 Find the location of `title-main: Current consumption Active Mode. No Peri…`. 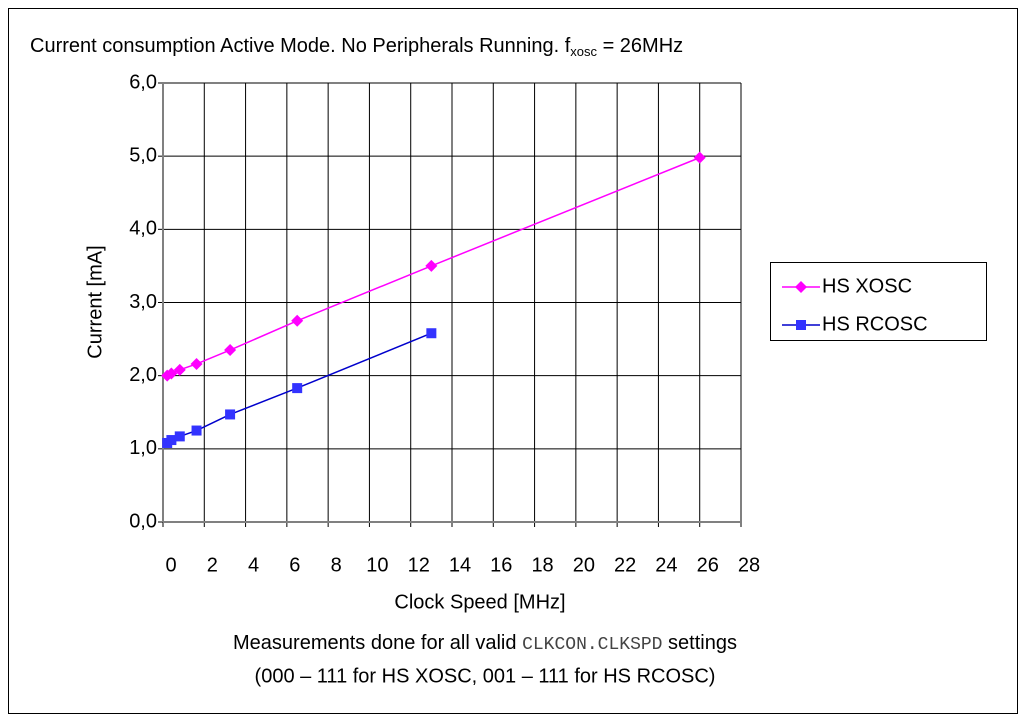

title-main: Current consumption Active Mode. No Peri… is located at coordinates (300, 46).